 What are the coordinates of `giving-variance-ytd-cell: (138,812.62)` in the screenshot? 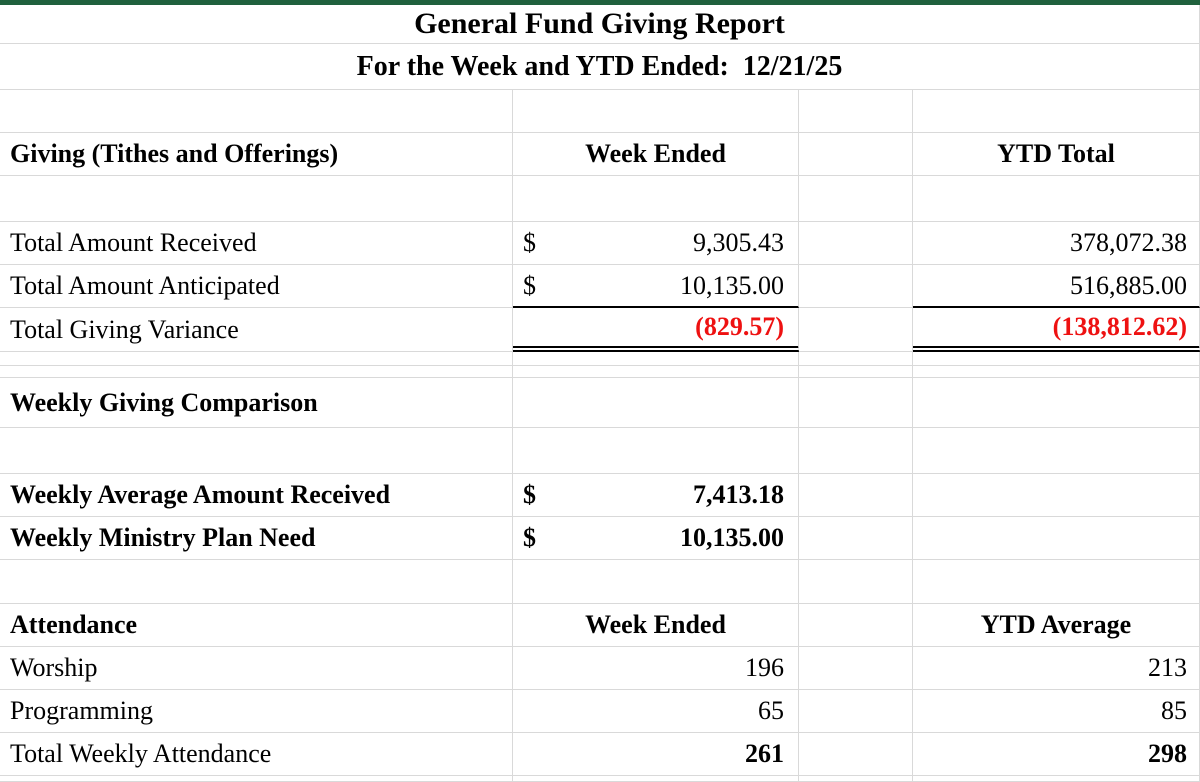 It's located at (1056, 330).